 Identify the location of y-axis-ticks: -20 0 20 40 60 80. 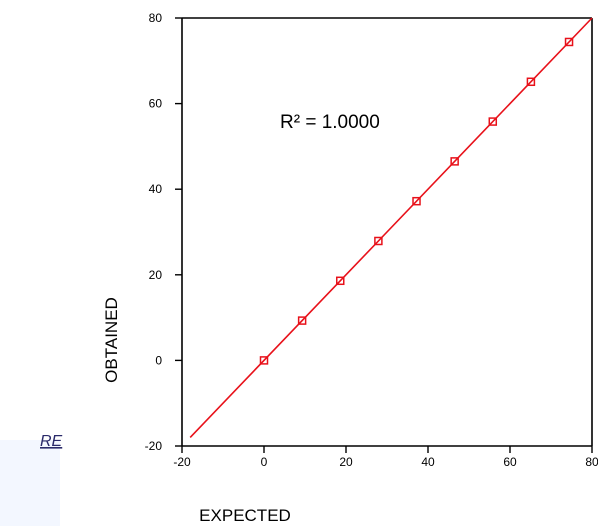
(163, 232).